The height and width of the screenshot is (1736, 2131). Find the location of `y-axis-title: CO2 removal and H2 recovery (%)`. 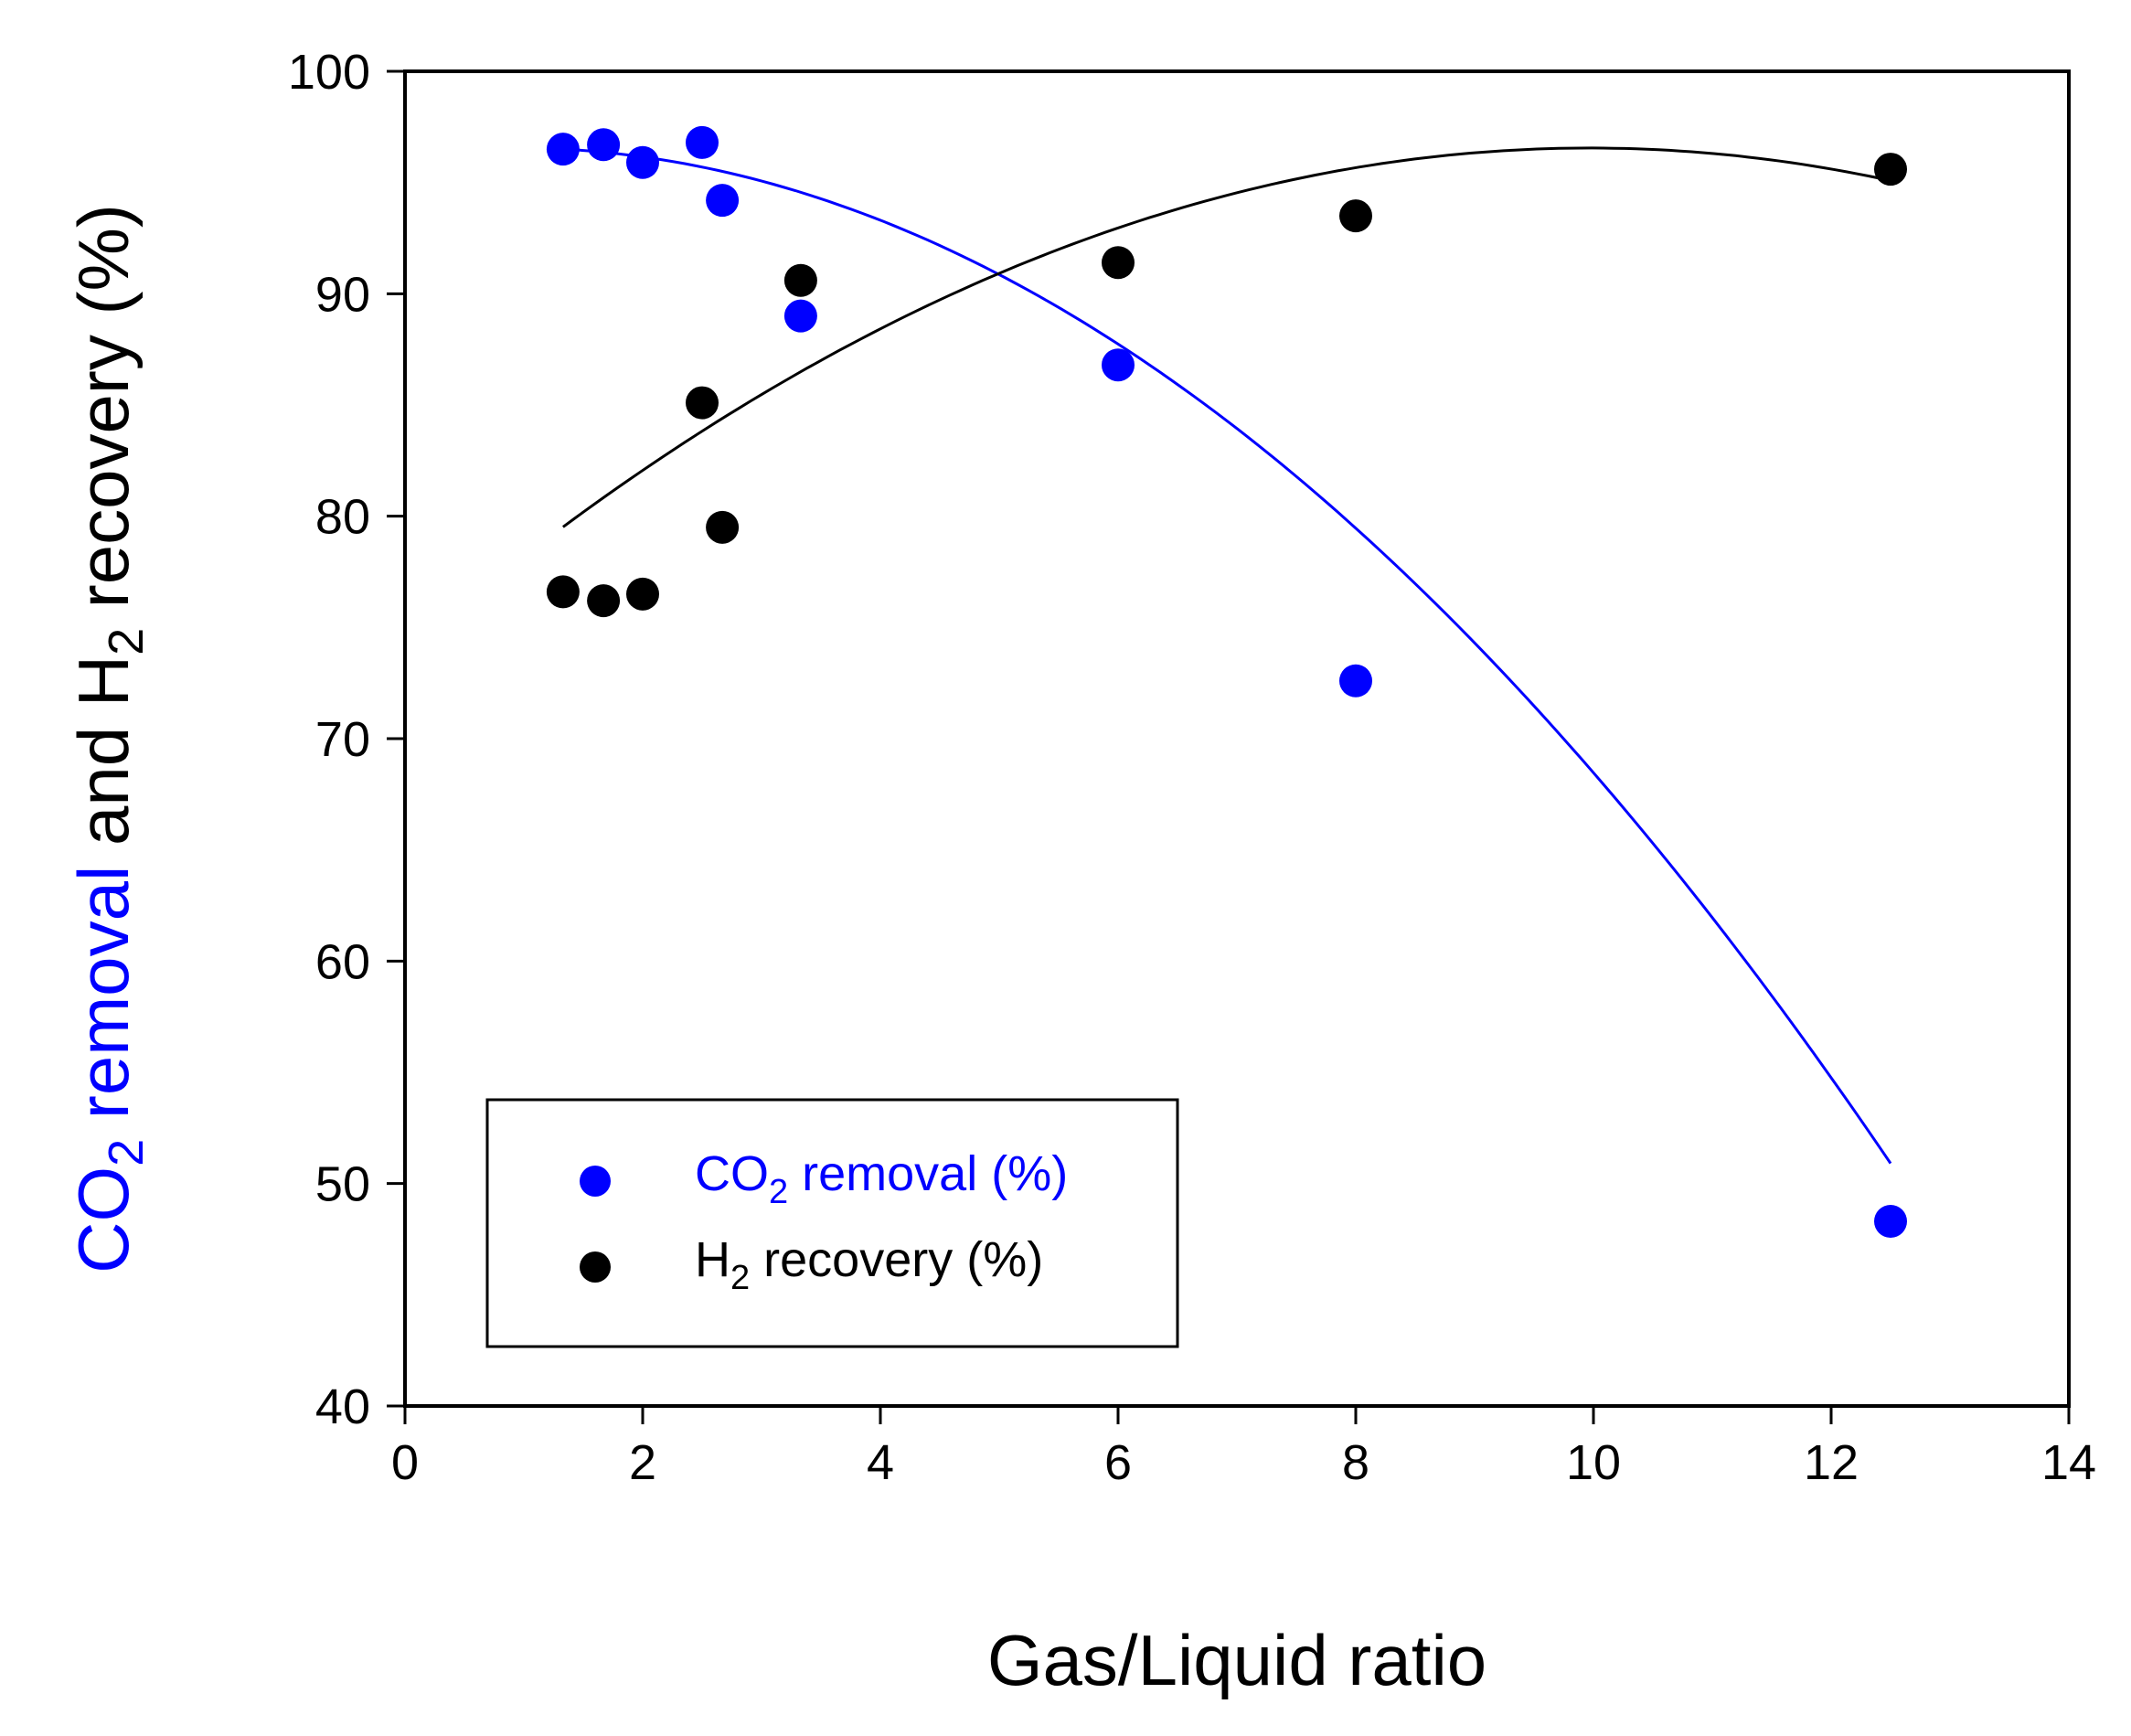

y-axis-title: CO2 removal and H2 recovery (%) is located at coordinates (108, 738).